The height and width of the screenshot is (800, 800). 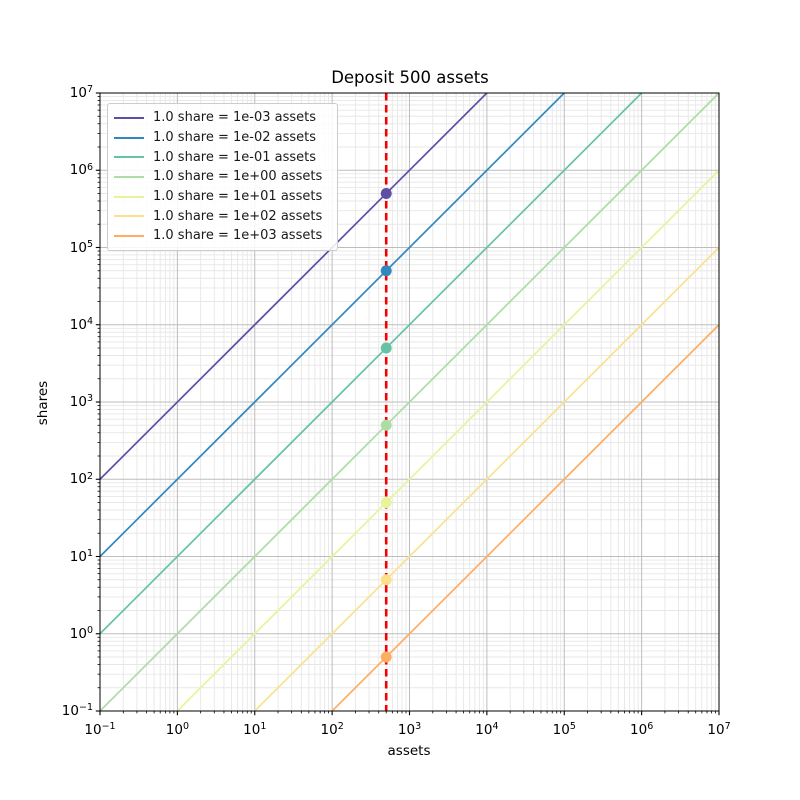 What do you see at coordinates (235, 138) in the screenshot?
I see `legend-label: 1.0 share = 1e-02 assets` at bounding box center [235, 138].